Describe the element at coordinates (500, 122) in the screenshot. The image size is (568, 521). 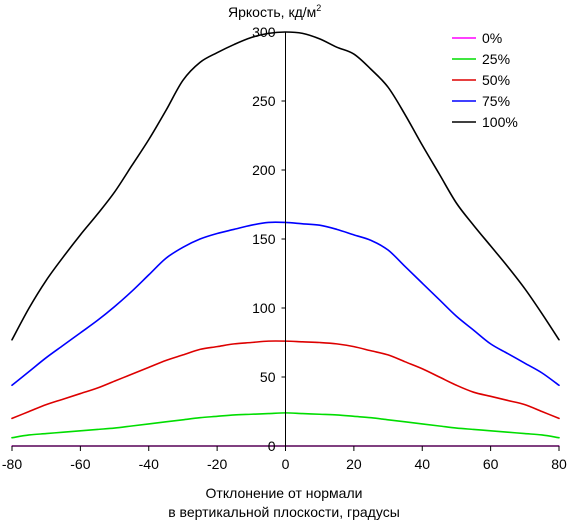
I see `legend-label: 100%` at that location.